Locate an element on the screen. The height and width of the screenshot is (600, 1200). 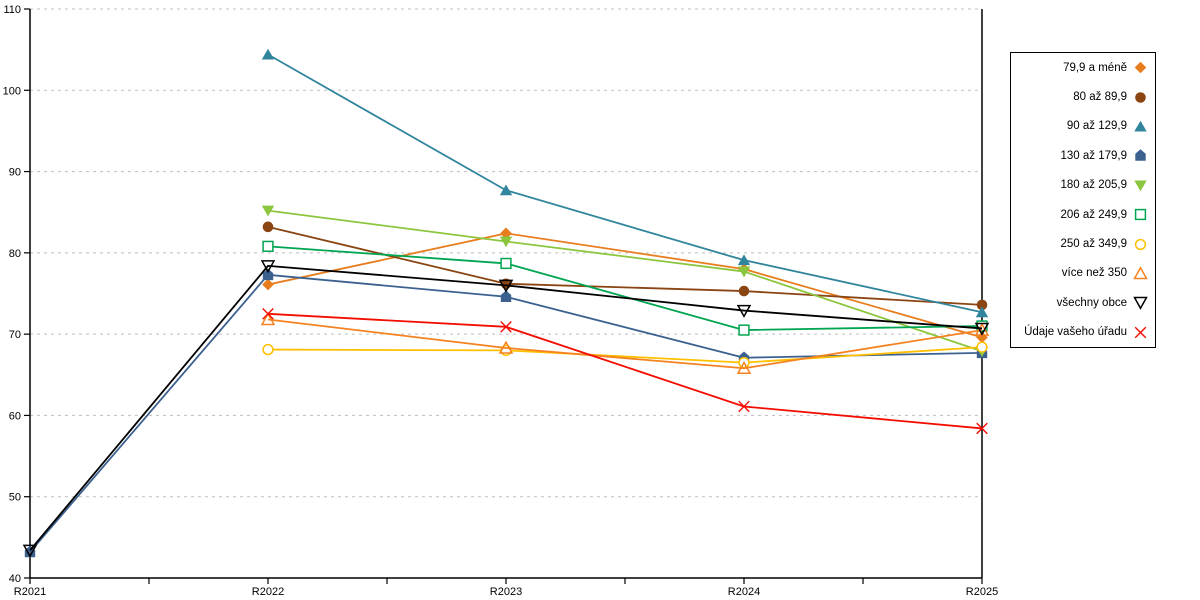
legend-item: 250 až 349,9 is located at coordinates (1083, 244).